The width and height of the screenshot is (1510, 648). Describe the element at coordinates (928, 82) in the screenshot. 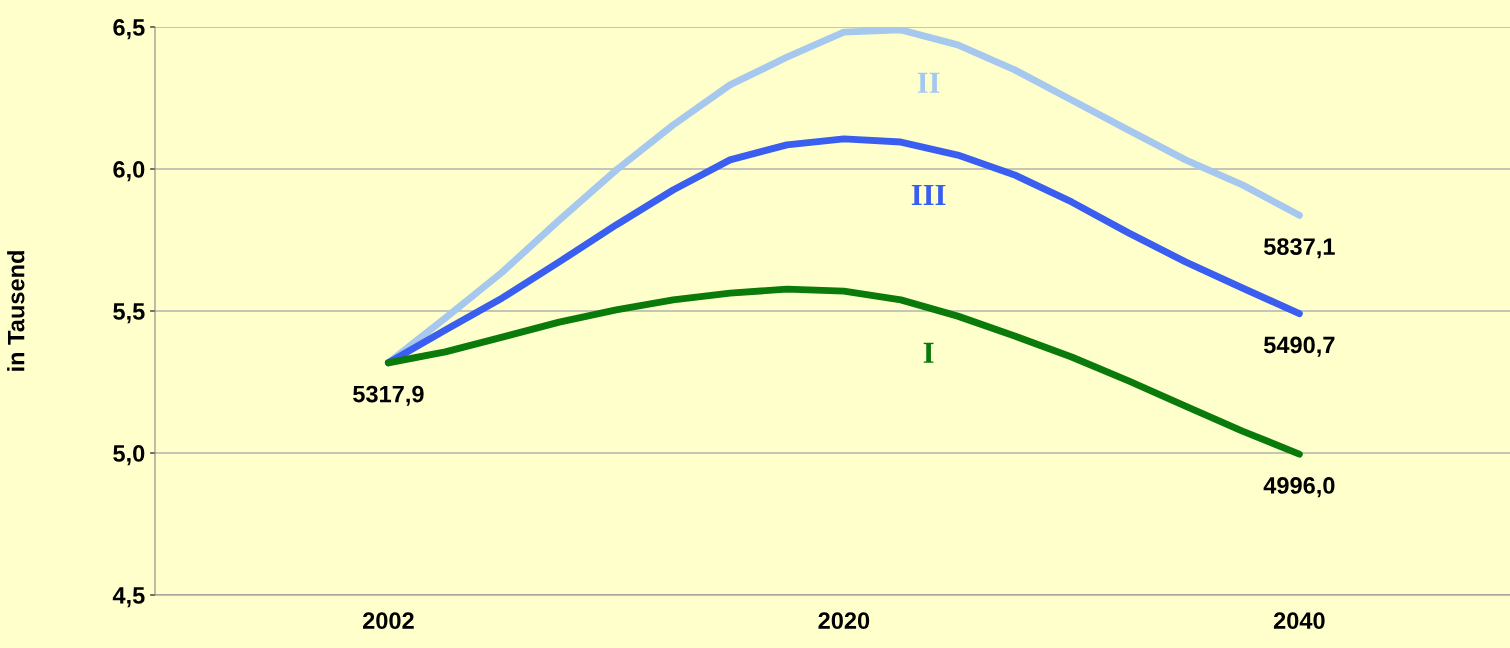

I see `series-label: II` at that location.